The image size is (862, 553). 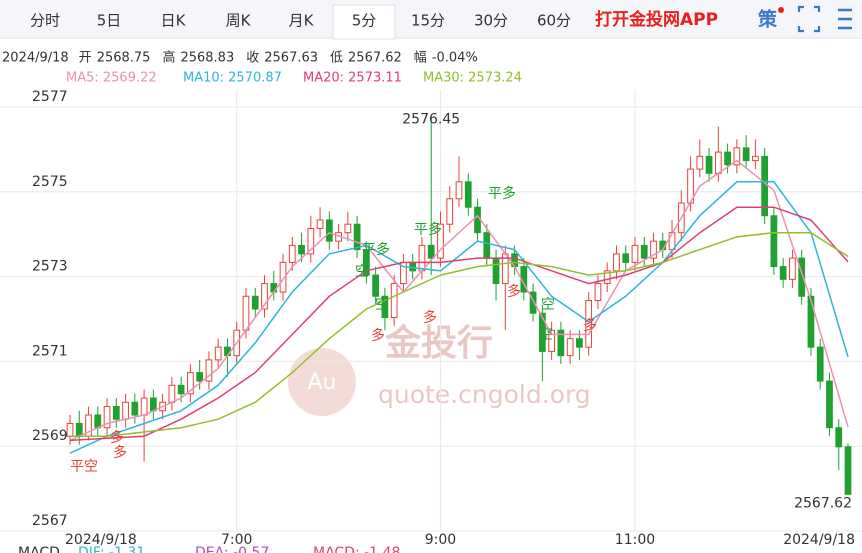 I want to click on info-label: 高, so click(x=168, y=58).